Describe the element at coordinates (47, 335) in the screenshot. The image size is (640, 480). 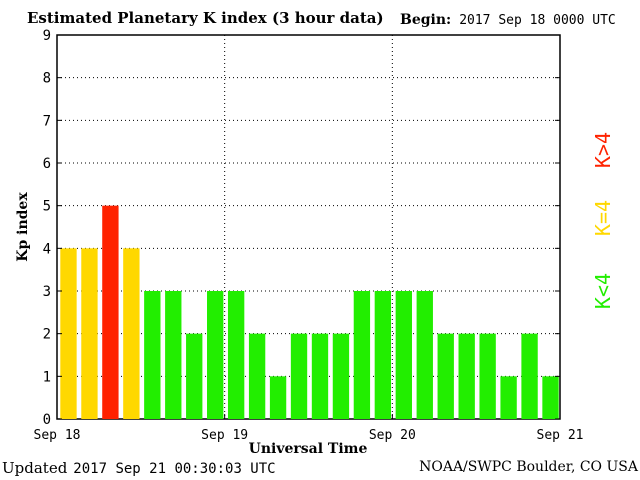
I see `y-tick-label: 2` at that location.